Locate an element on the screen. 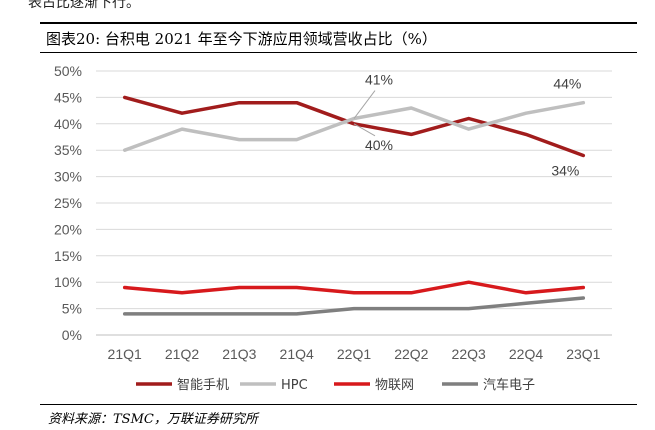  legend-label: 汽车电子 is located at coordinates (509, 385).